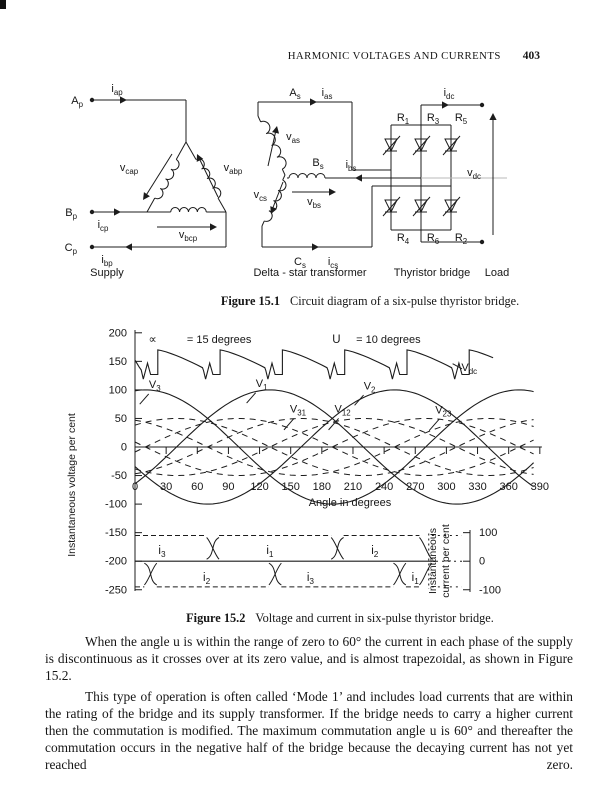  I want to click on svg-text: V31, so click(298, 411).